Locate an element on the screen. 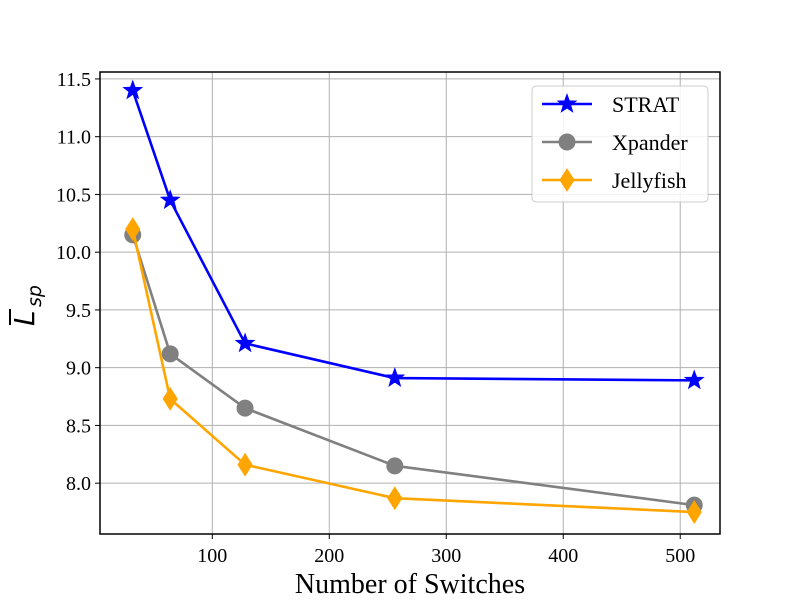 This screenshot has width=800, height=600. y-axis-title: L sp is located at coordinates (27, 305).